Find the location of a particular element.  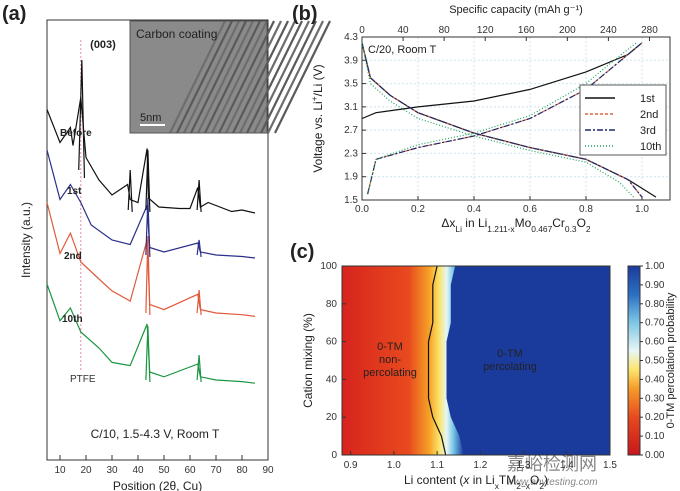

panel-a-xtick-label: 20 is located at coordinates (86, 470).